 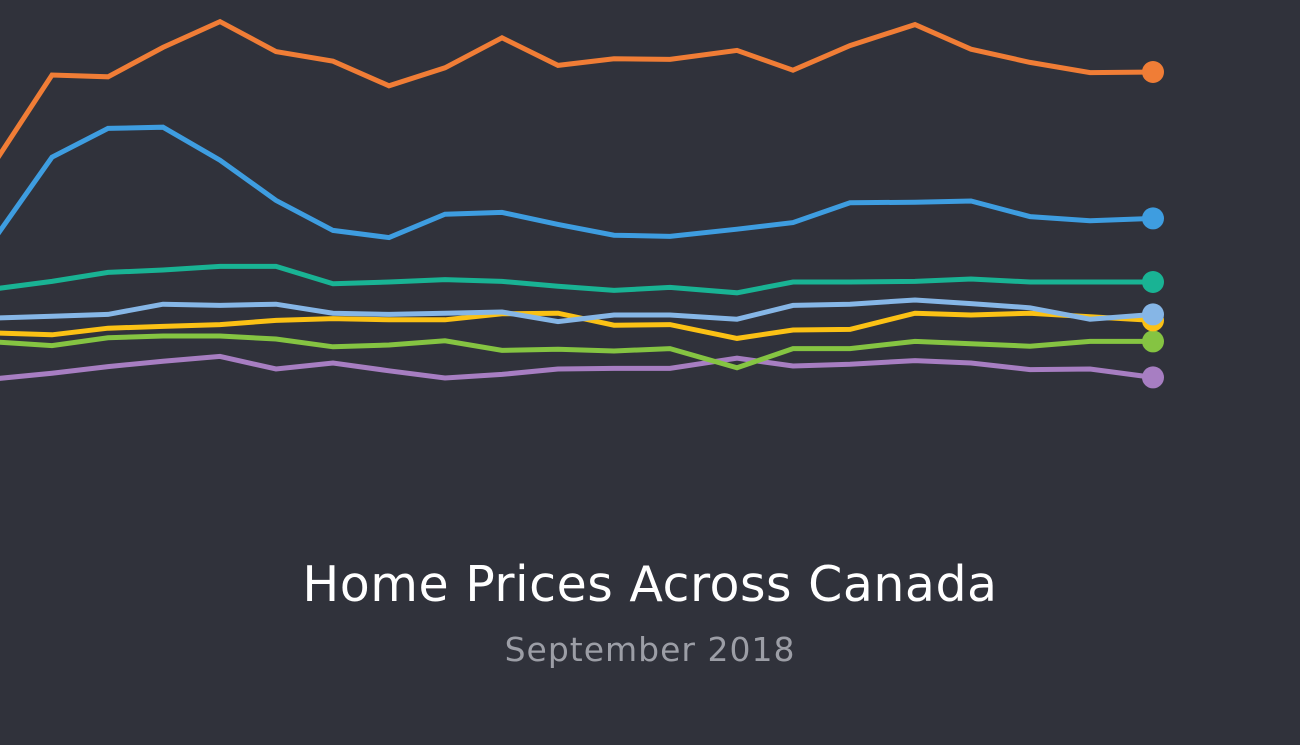 I want to click on chart-title: Home Prices Across Canada, so click(x=650, y=584).